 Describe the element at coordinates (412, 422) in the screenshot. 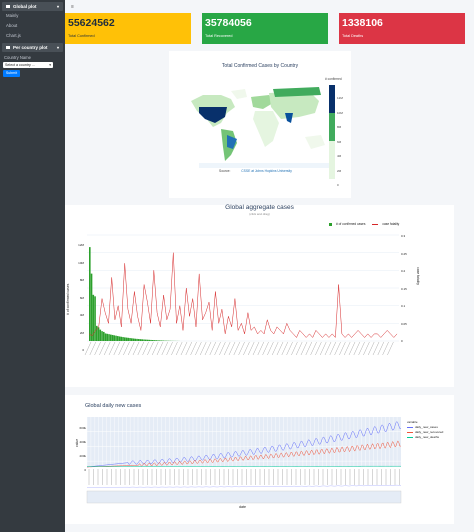

I see `legend-title: variable` at that location.